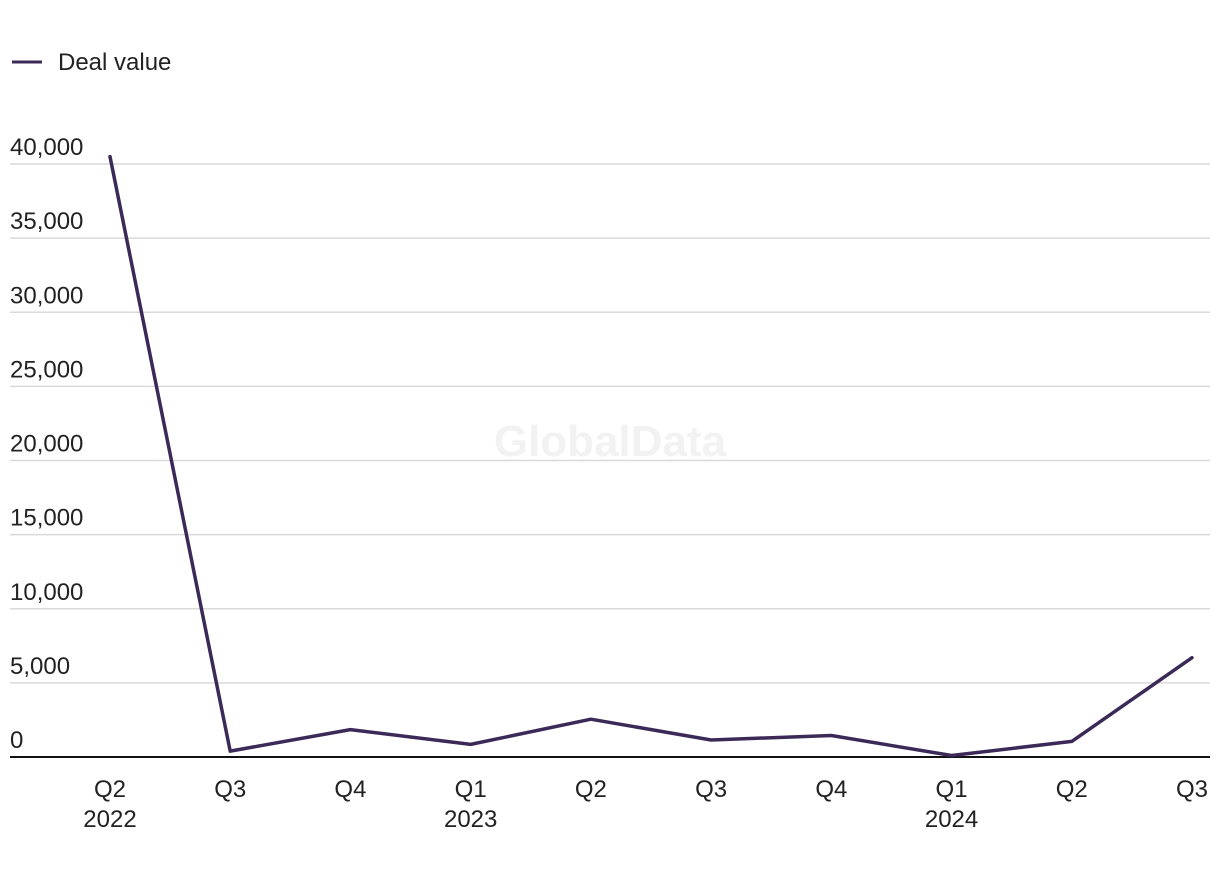 This screenshot has width=1220, height=878. What do you see at coordinates (470, 819) in the screenshot?
I see `x-tick-label-year: 2023` at bounding box center [470, 819].